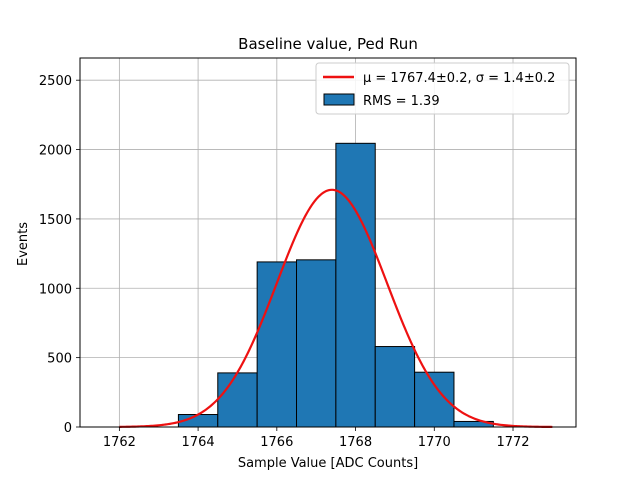 The image size is (640, 480). Describe the element at coordinates (119, 442) in the screenshot. I see `x-tick-label: 1762` at that location.